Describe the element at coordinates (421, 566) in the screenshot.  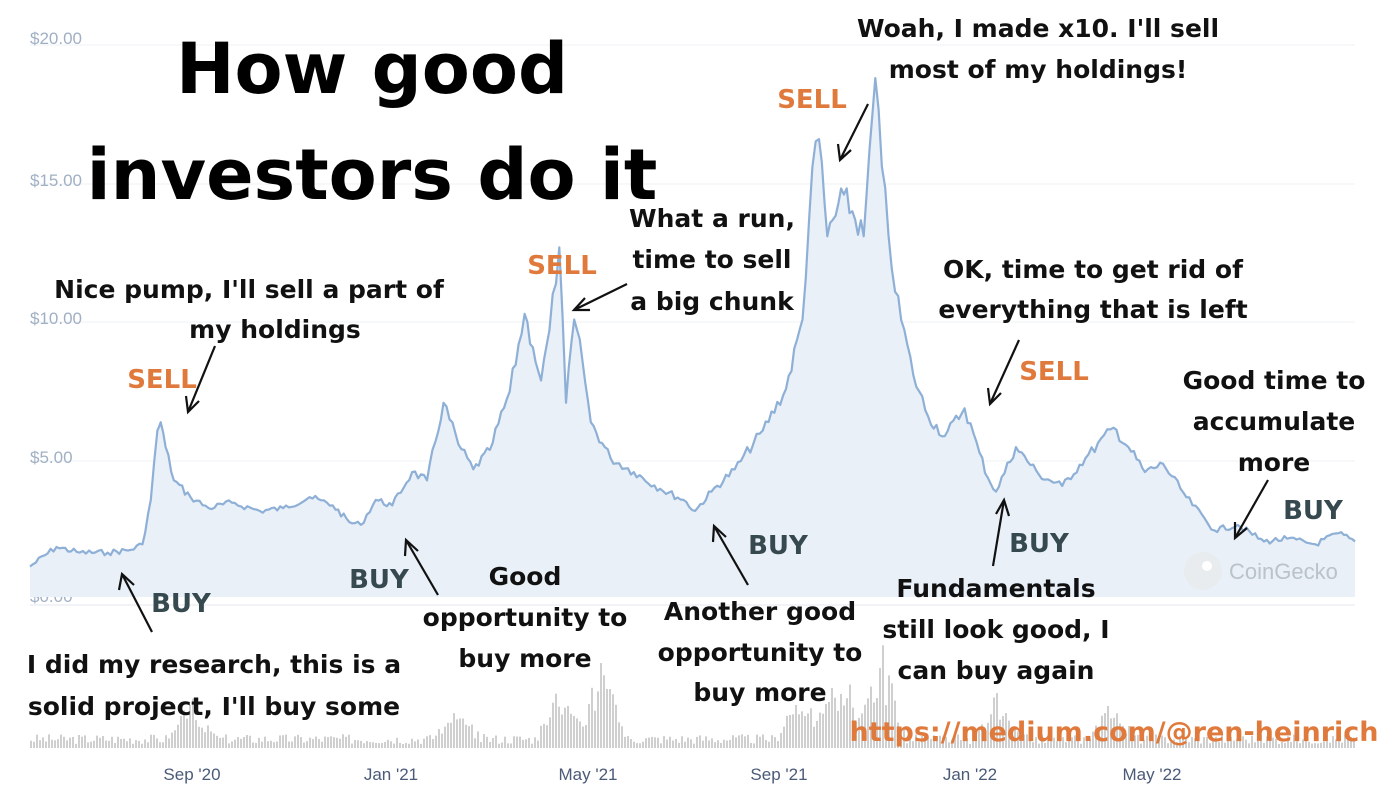
I see `arrow` at that location.